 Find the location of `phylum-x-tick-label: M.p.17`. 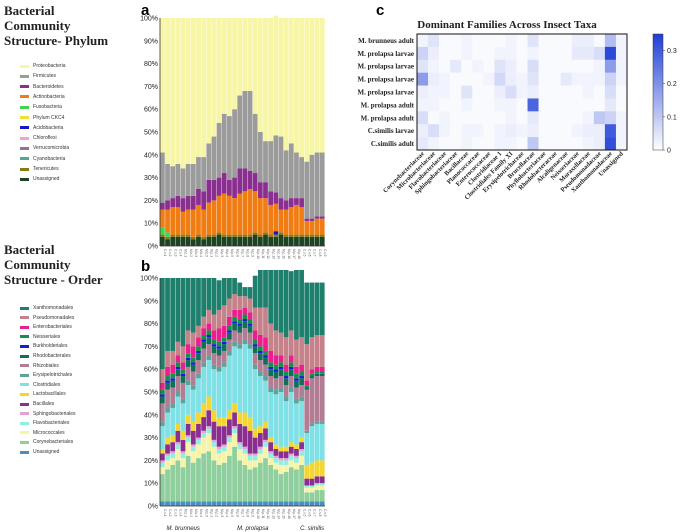

phylum-x-tick-label: M.p.17 is located at coordinates (294, 254).